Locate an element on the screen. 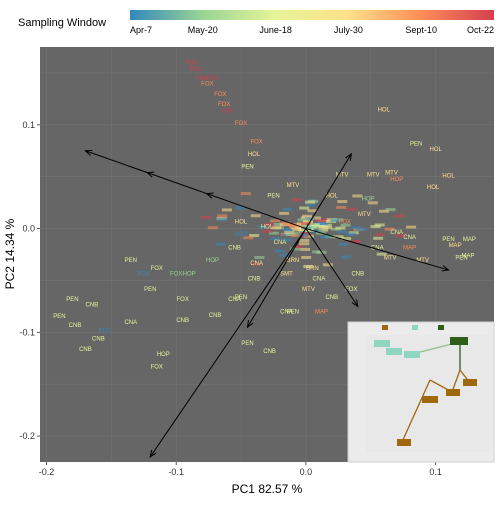 The image size is (500, 505). y-tick-label: 0.1 is located at coordinates (28, 125).